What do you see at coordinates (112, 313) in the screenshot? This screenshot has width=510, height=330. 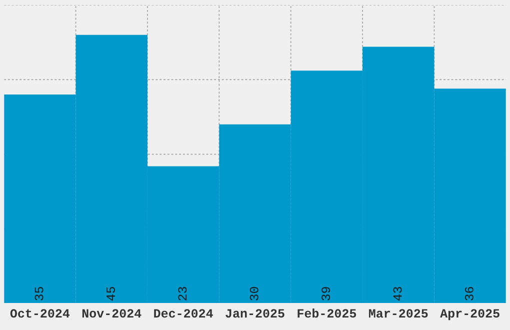 I see `x-tick-label: Nov-2024` at bounding box center [112, 313].